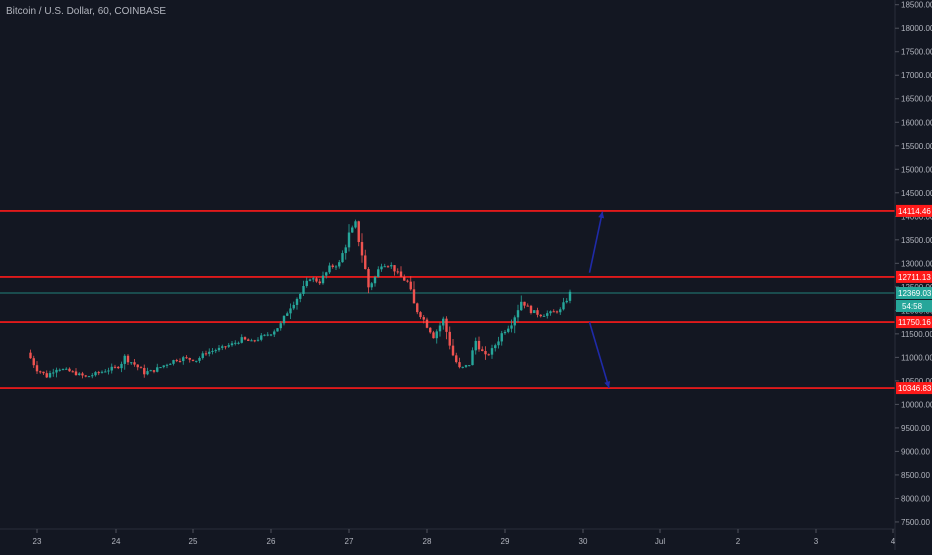  What do you see at coordinates (271, 541) in the screenshot?
I see `x-tick-label: 26` at bounding box center [271, 541].